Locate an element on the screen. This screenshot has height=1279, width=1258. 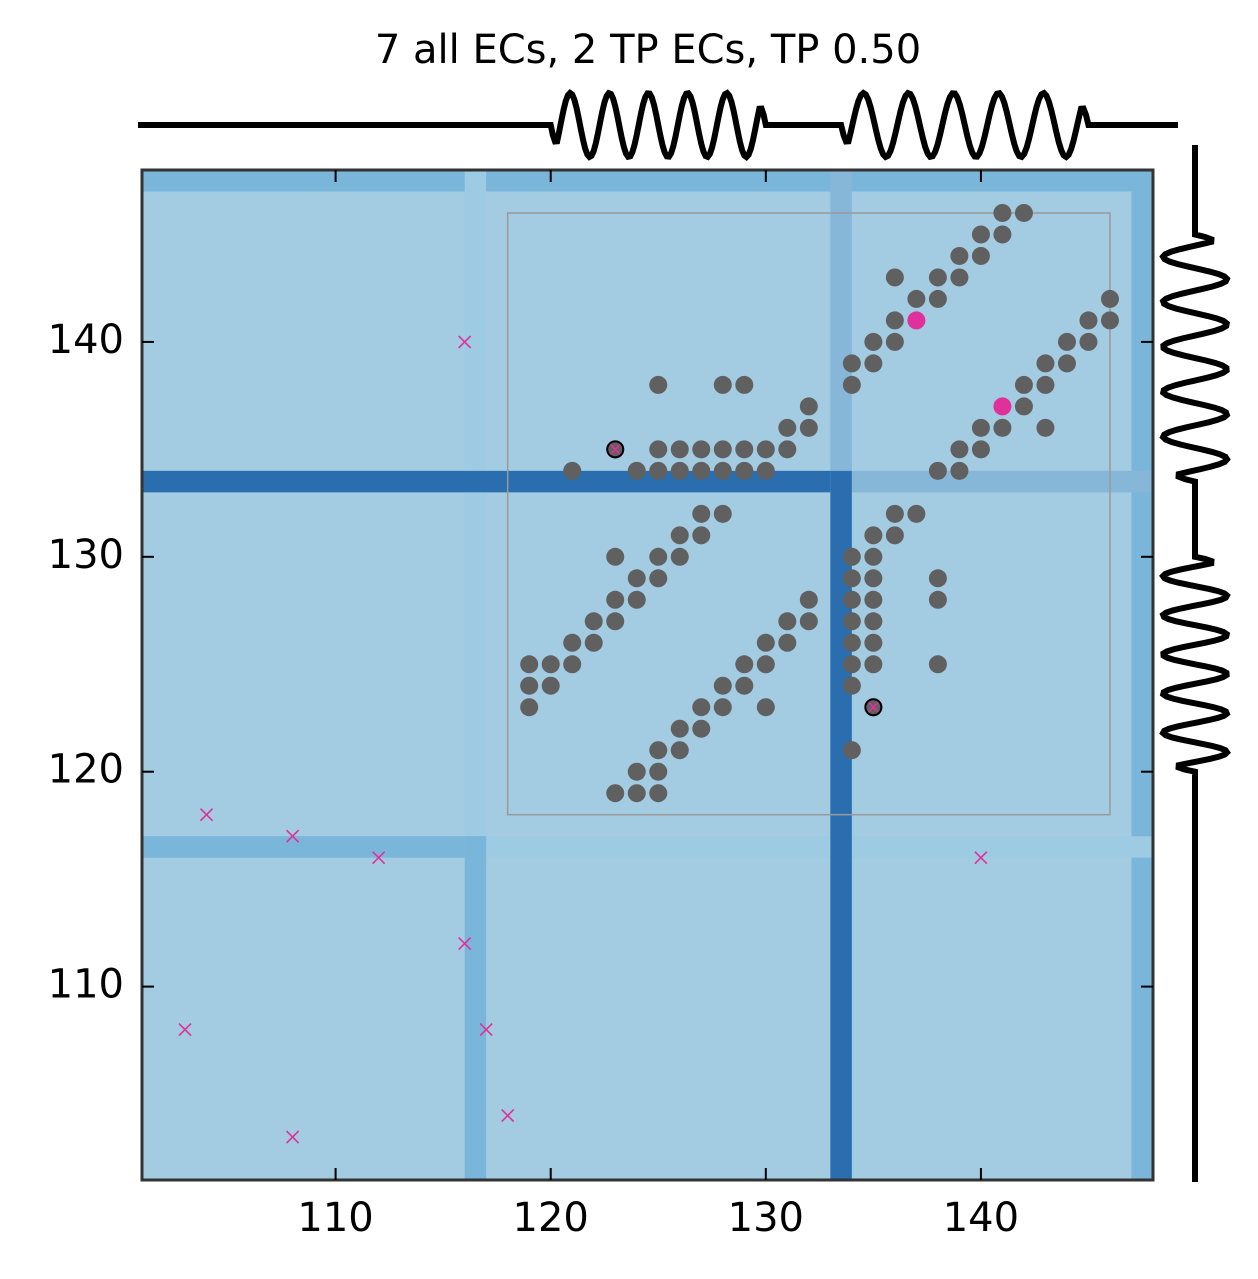
chart-title: 7 all ECs, 2 TP ECs, TP 0.50 is located at coordinates (648, 50).